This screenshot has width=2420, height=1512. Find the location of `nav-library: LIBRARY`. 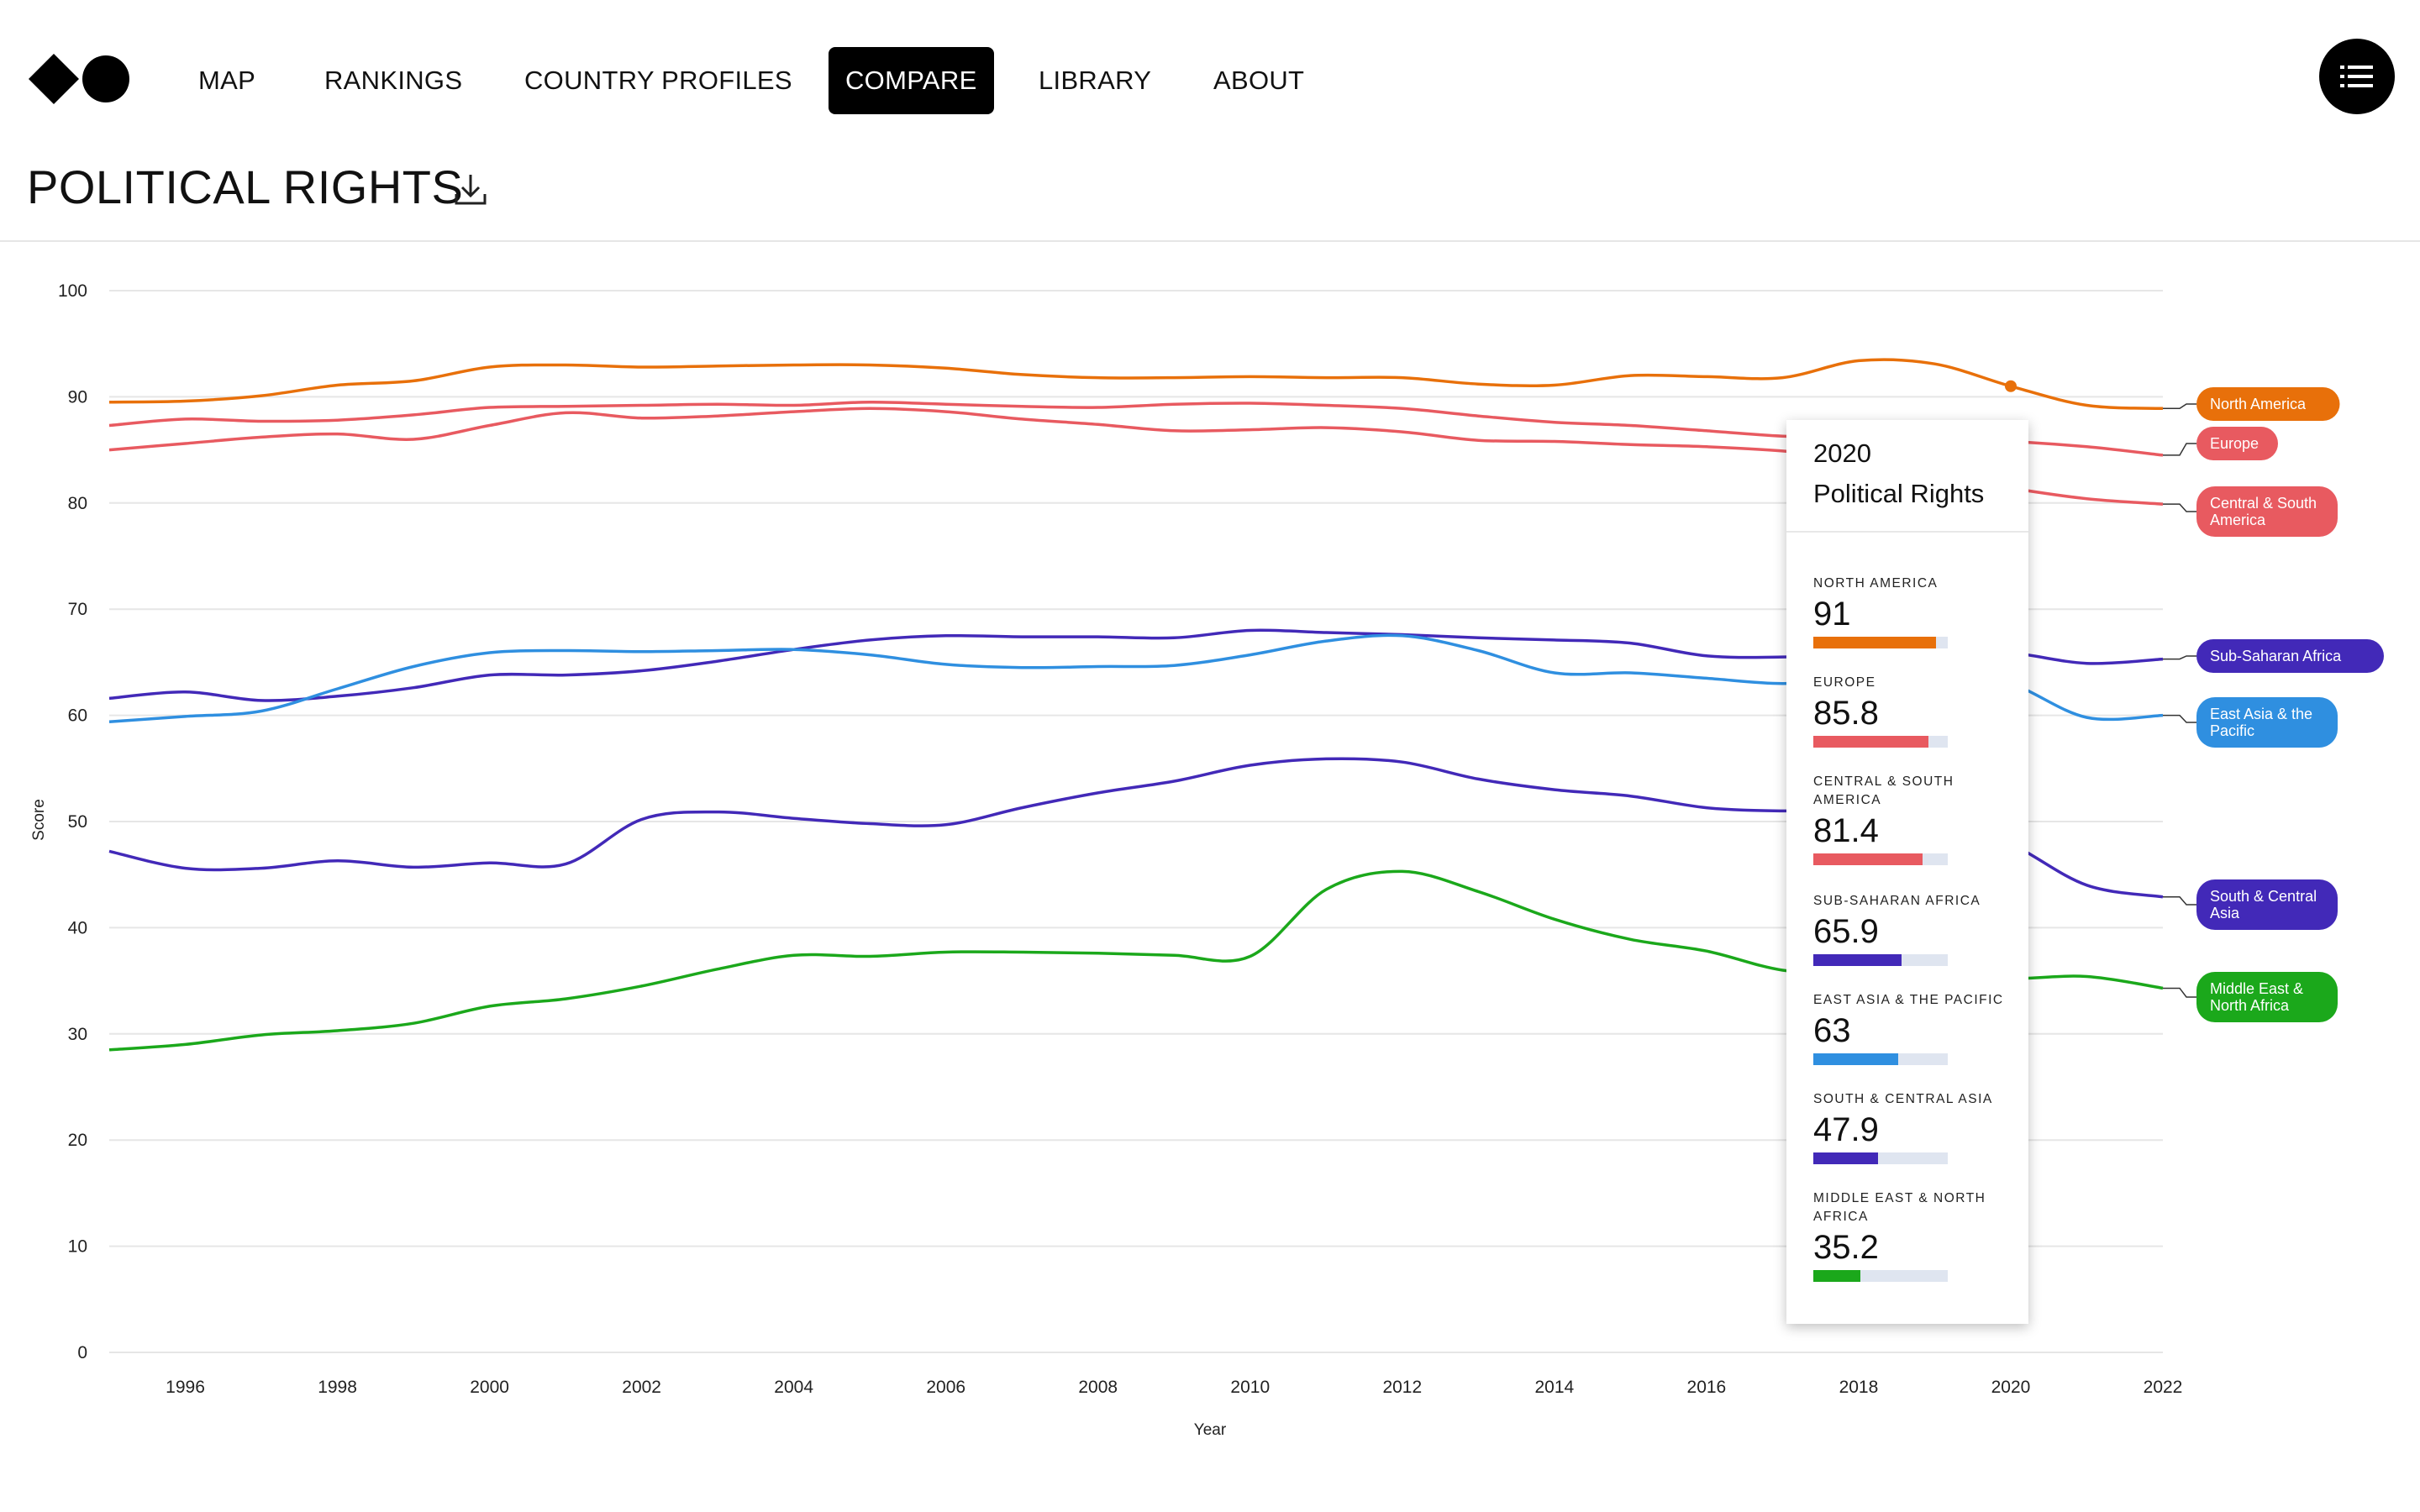

nav-library: LIBRARY is located at coordinates (1095, 80).